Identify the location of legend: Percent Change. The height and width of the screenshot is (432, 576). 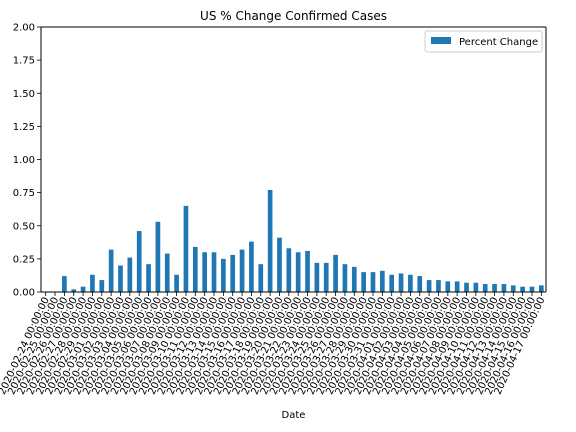
(483, 41).